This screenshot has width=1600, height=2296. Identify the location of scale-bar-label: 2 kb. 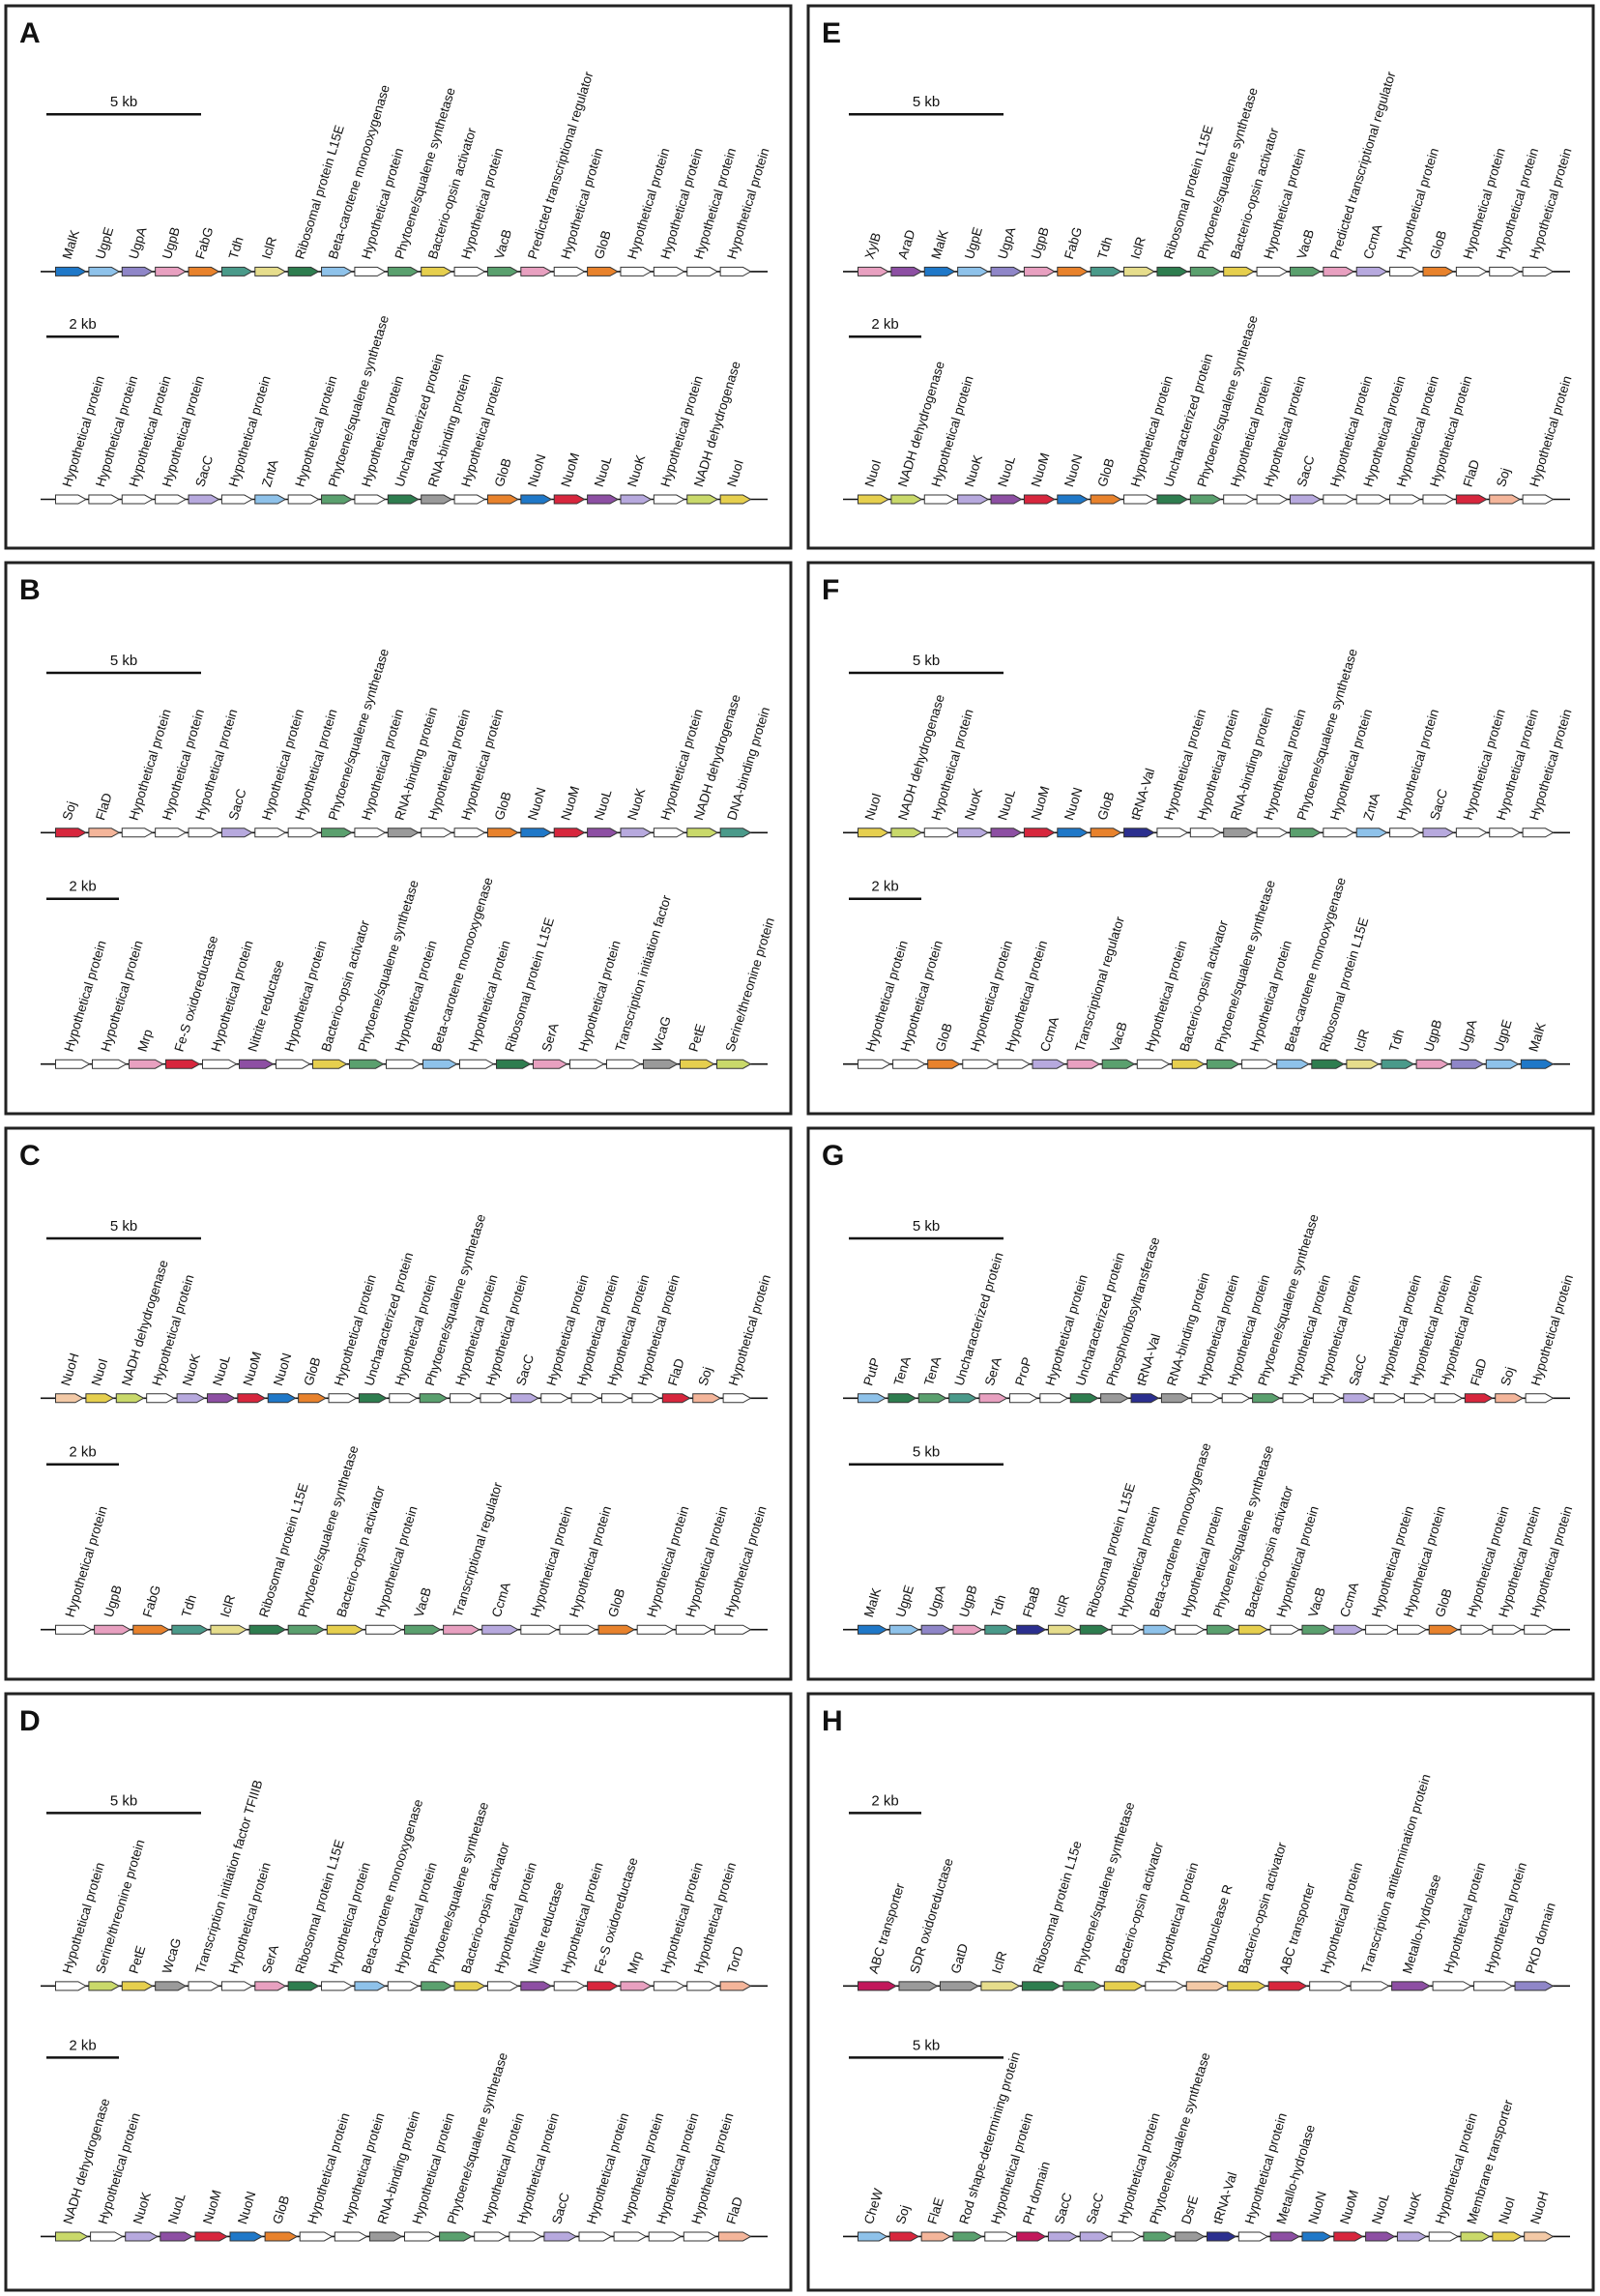
(82, 2045).